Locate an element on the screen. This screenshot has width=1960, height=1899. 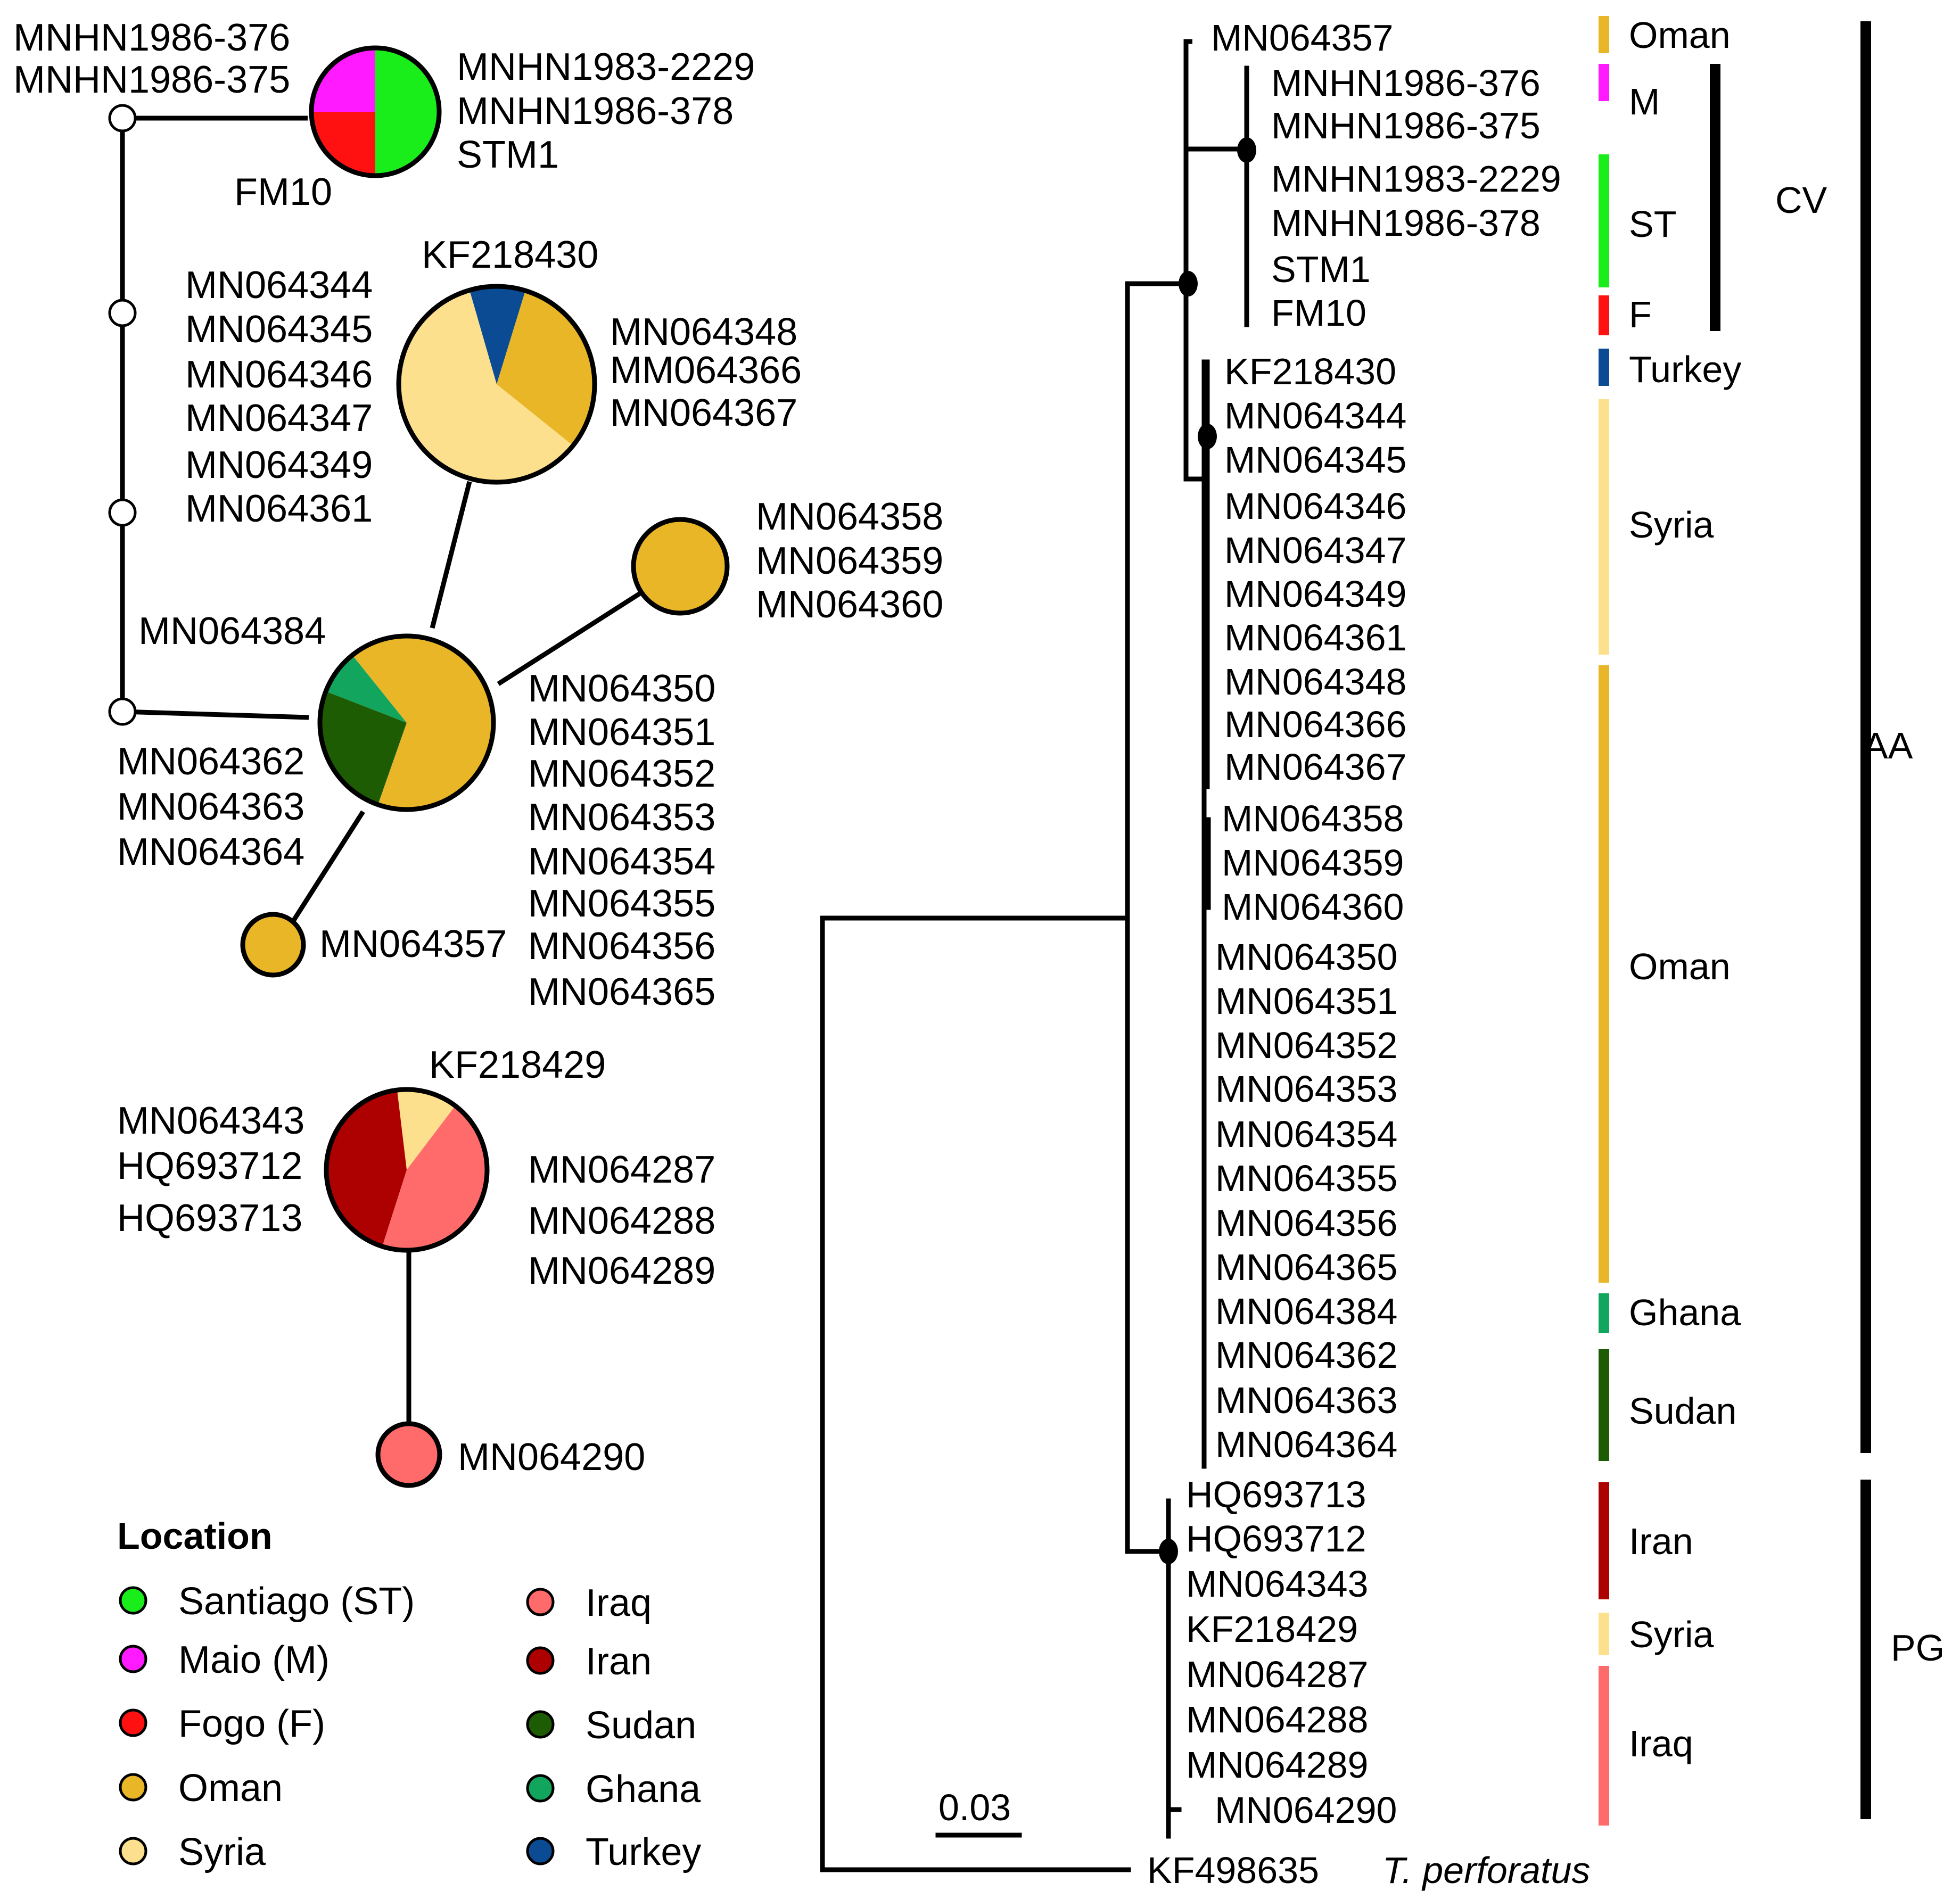
network-label: MN064289 is located at coordinates (621, 1271).